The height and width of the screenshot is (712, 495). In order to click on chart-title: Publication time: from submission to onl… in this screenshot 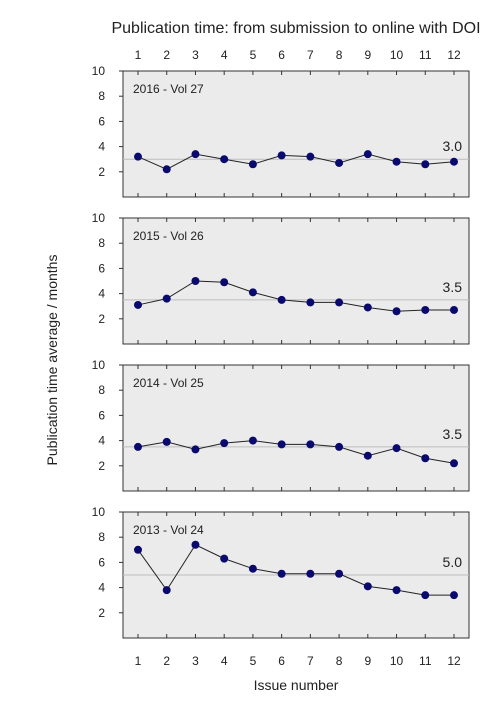, I will do `click(295, 28)`.